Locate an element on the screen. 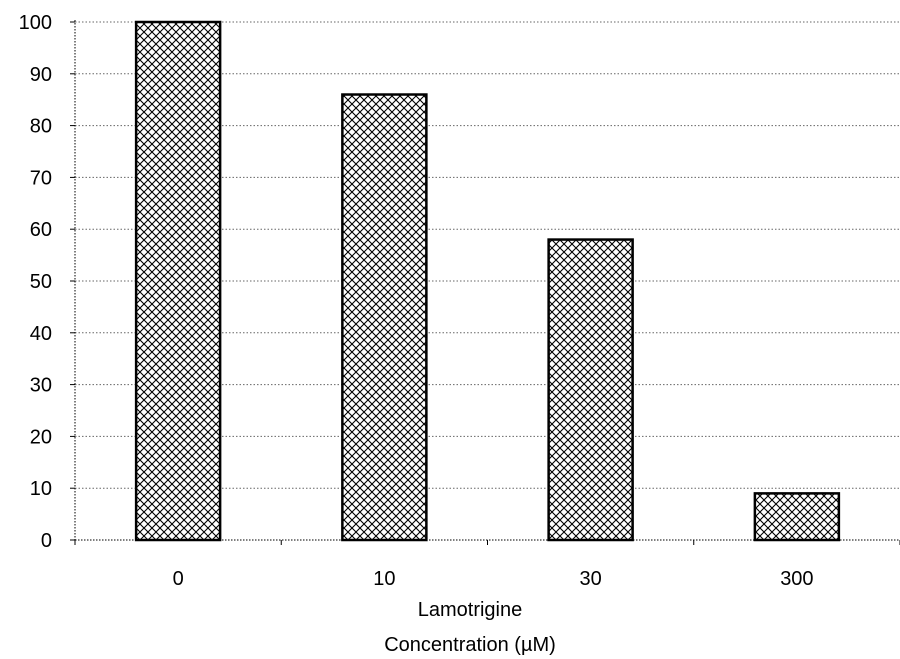 Image resolution: width=900 pixels, height=659 pixels. y-tick-label: 30 is located at coordinates (41, 386).